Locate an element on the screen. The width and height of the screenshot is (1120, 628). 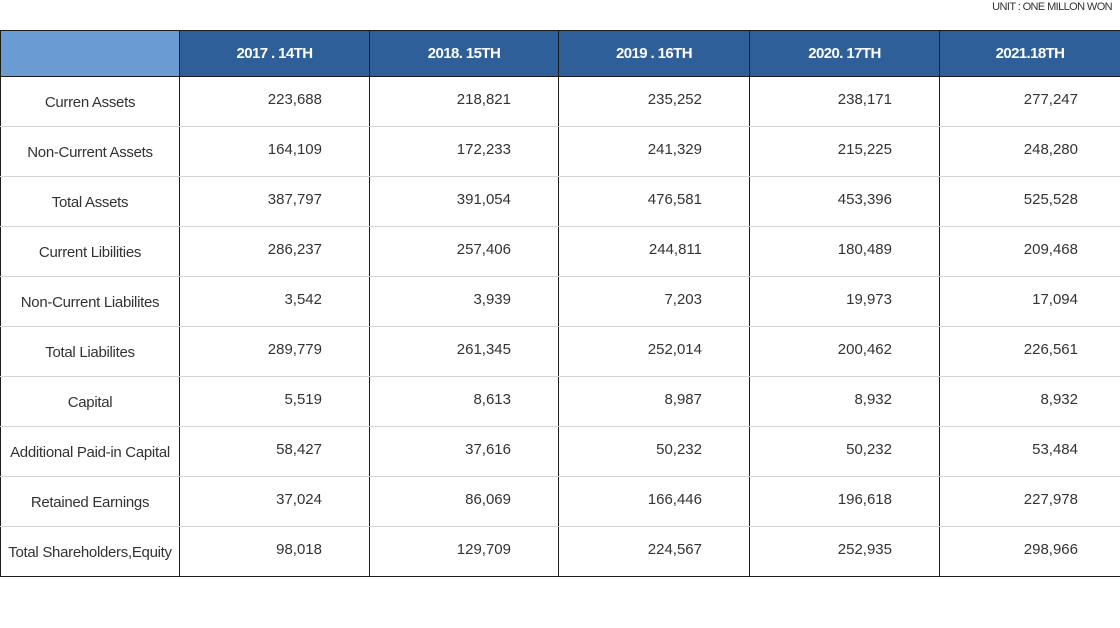
table-cell: 391,054 is located at coordinates (464, 201).